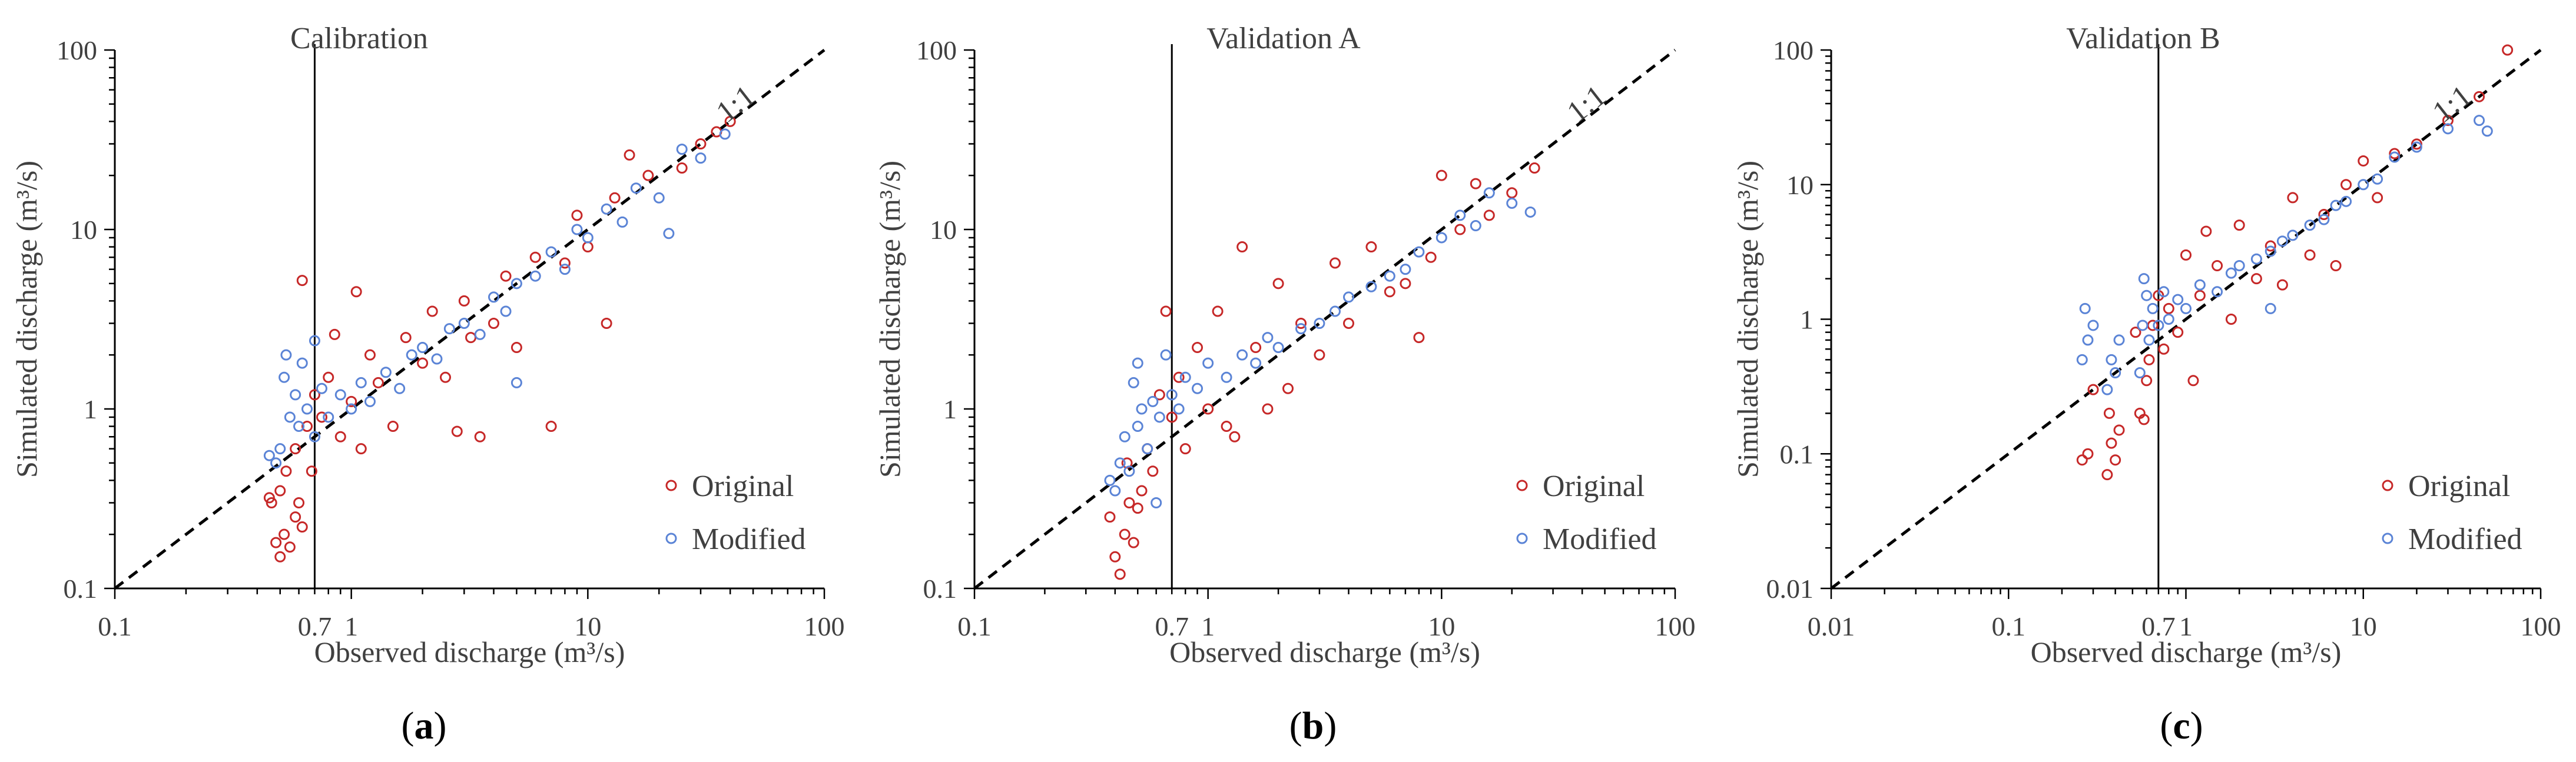 The width and height of the screenshot is (2576, 762). What do you see at coordinates (424, 725) in the screenshot?
I see `panel-letter: a` at bounding box center [424, 725].